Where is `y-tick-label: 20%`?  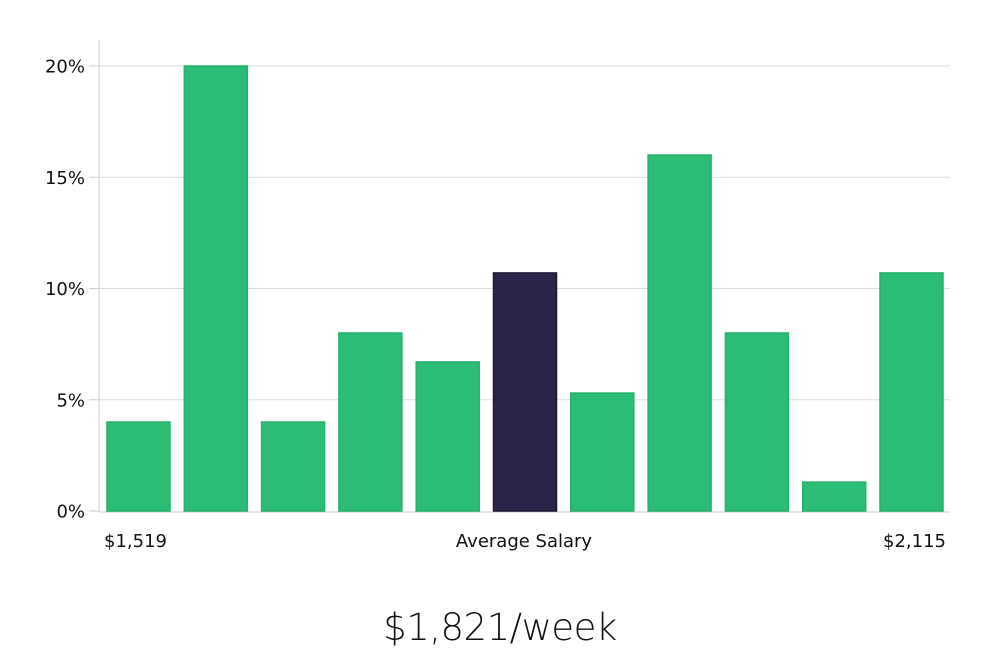
y-tick-label: 20% is located at coordinates (65, 67).